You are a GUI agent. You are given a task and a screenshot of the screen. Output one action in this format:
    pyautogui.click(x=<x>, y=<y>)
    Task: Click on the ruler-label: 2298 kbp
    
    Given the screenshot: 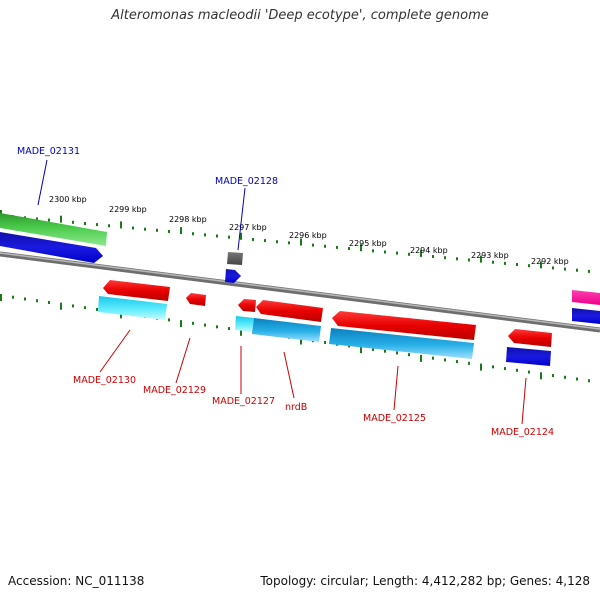 What is the action you would take?
    pyautogui.click(x=188, y=219)
    